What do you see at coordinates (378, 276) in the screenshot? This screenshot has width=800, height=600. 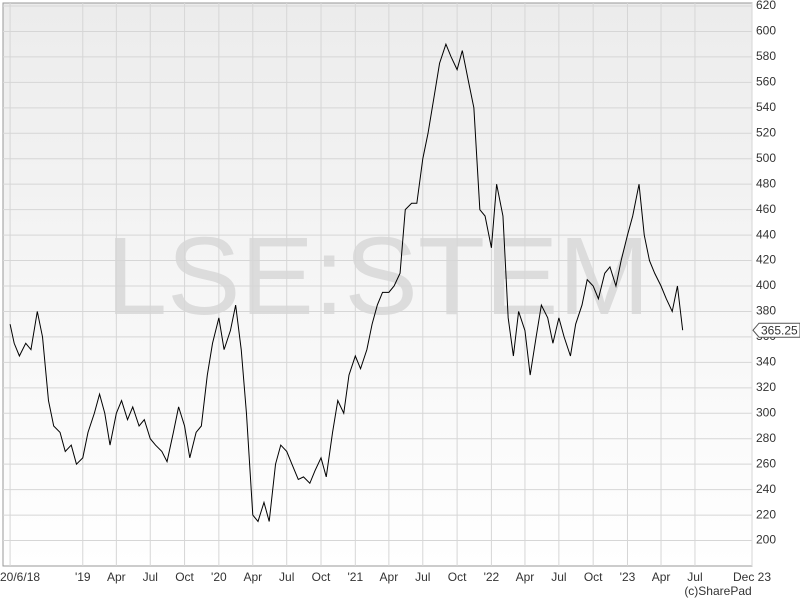 I see `watermark: LSE:STEM` at bounding box center [378, 276].